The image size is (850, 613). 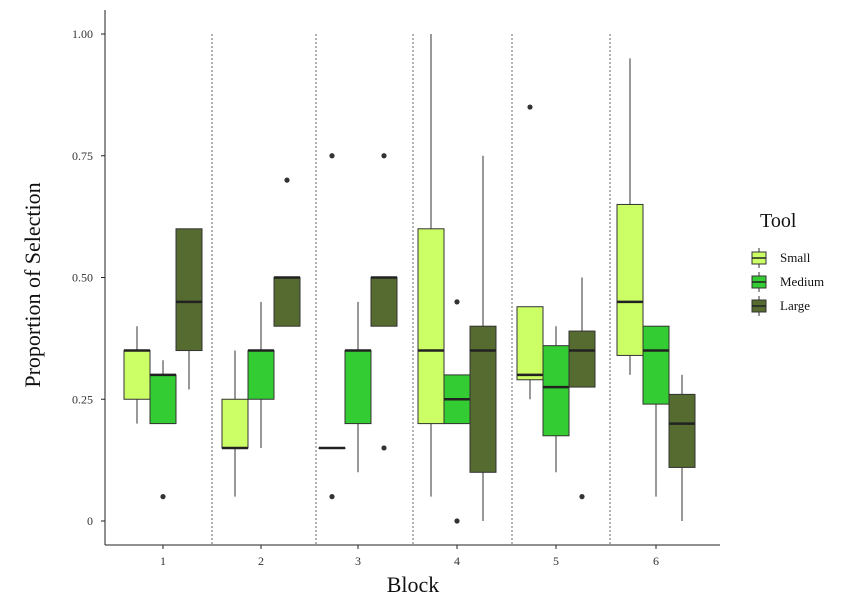 I want to click on x-axis-ticks: 1 2 3 4 5 6, so click(x=409, y=556).